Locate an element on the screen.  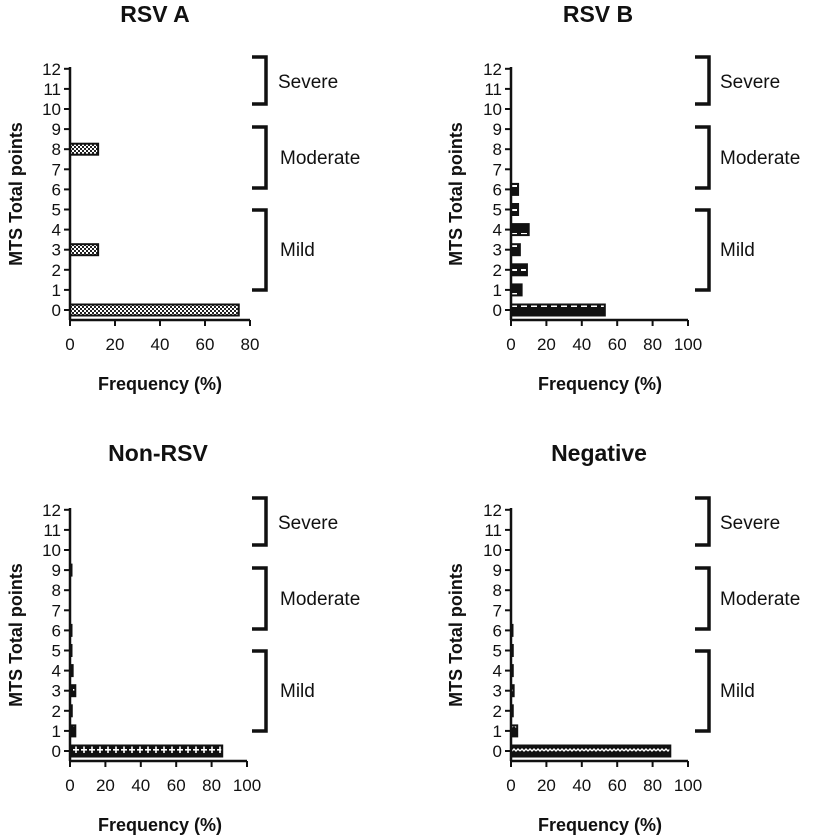
bars-group is located at coordinates (558, 249).